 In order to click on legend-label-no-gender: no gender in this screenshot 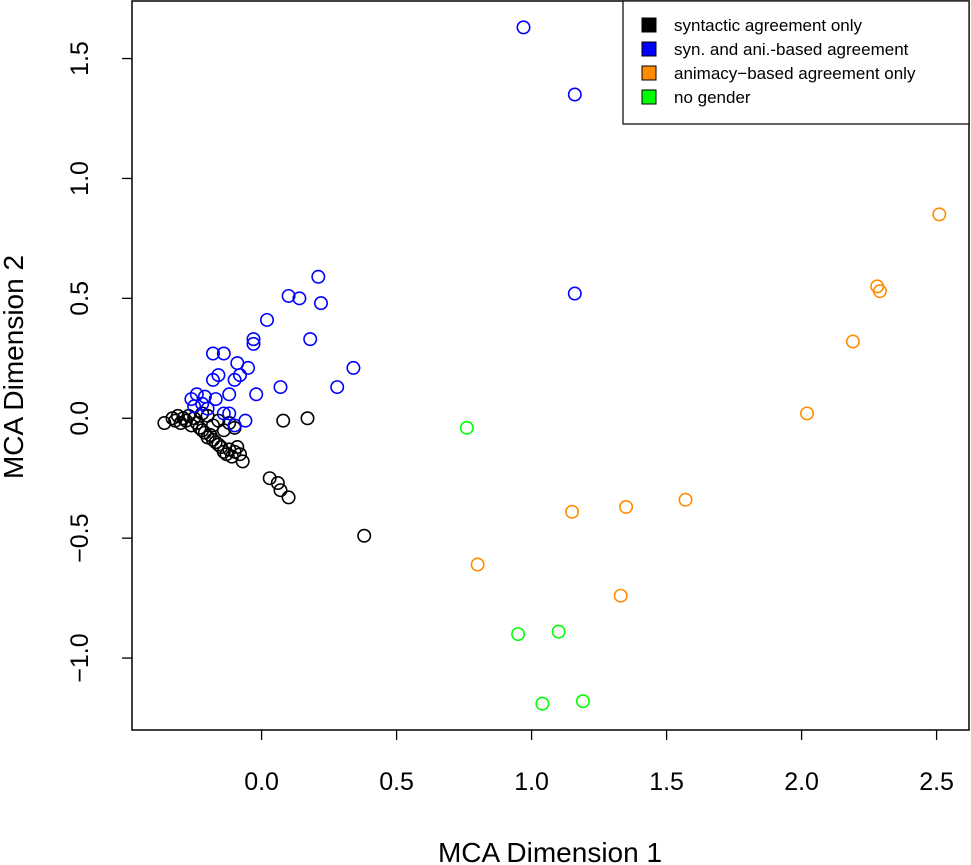, I will do `click(712, 97)`.